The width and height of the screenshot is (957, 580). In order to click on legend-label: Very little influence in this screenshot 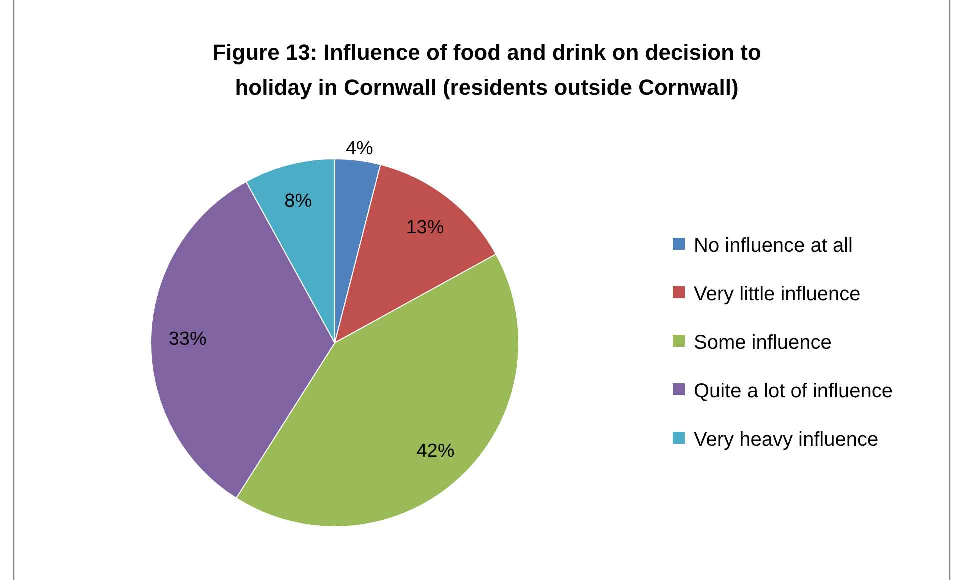, I will do `click(777, 295)`.